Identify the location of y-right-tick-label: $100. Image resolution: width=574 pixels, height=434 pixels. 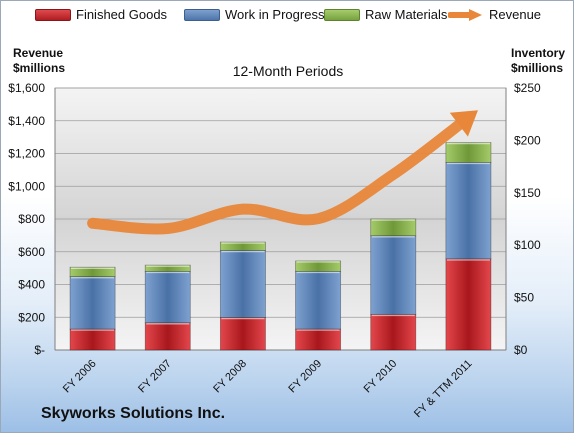
(527, 245).